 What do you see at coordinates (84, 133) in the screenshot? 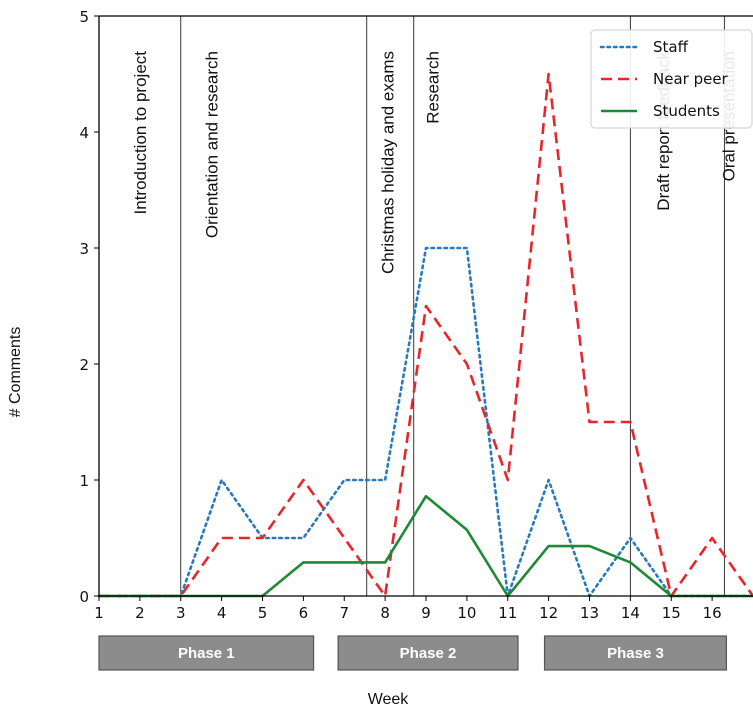
I see `y-tick-label-4: 4` at bounding box center [84, 133].